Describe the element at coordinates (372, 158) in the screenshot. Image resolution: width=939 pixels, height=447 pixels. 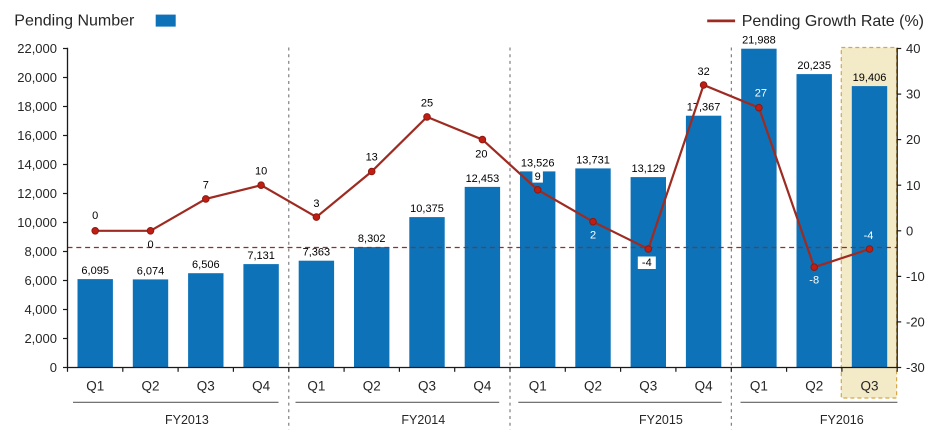
I see `svg-text: 13` at that location.